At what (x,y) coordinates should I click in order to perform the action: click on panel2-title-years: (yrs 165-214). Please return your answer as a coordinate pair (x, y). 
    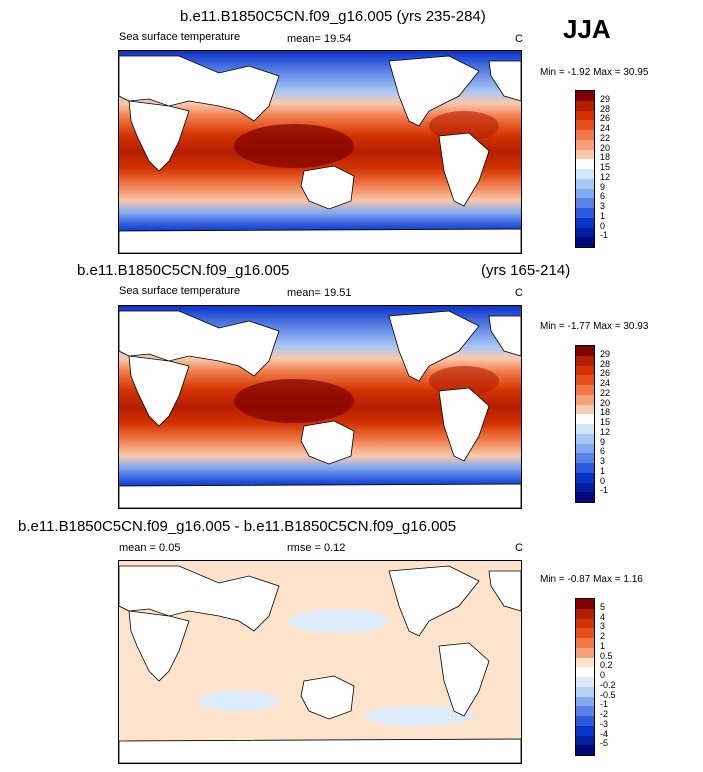
    Looking at the image, I should click on (526, 270).